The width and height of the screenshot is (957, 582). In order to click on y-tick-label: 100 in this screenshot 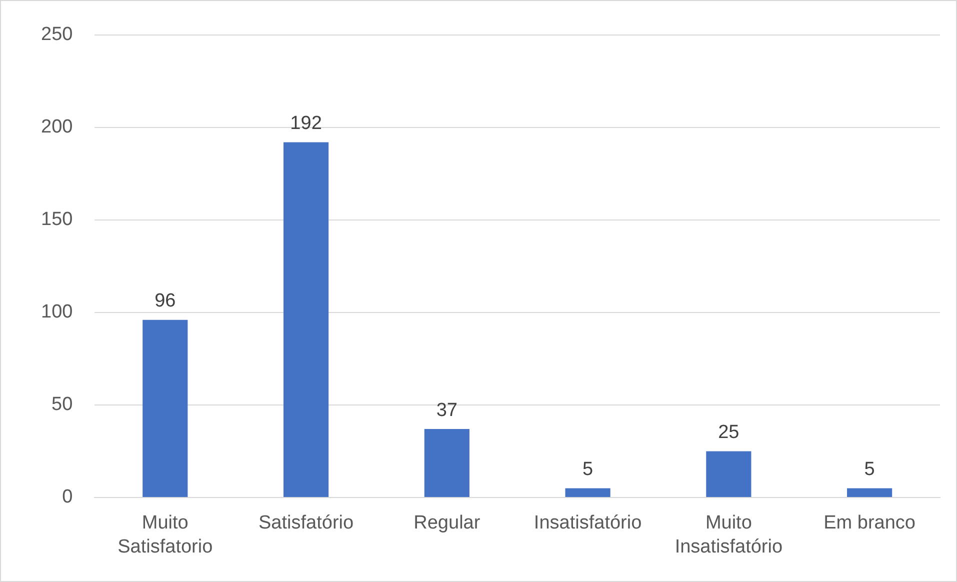, I will do `click(57, 312)`.